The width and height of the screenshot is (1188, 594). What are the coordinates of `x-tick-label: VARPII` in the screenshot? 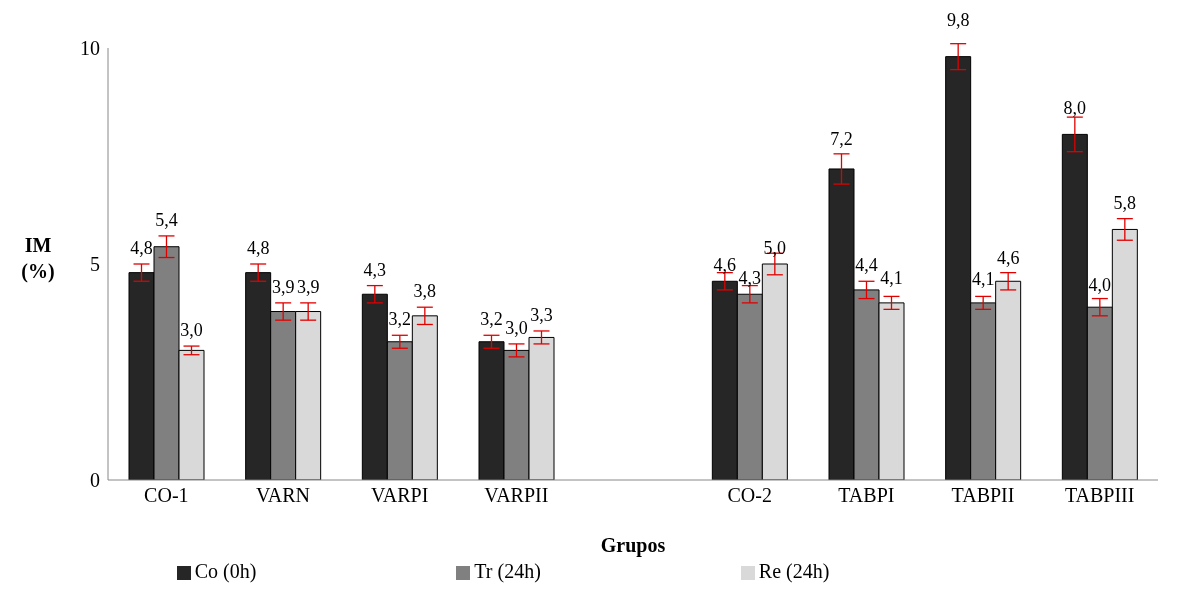 It's located at (516, 495).